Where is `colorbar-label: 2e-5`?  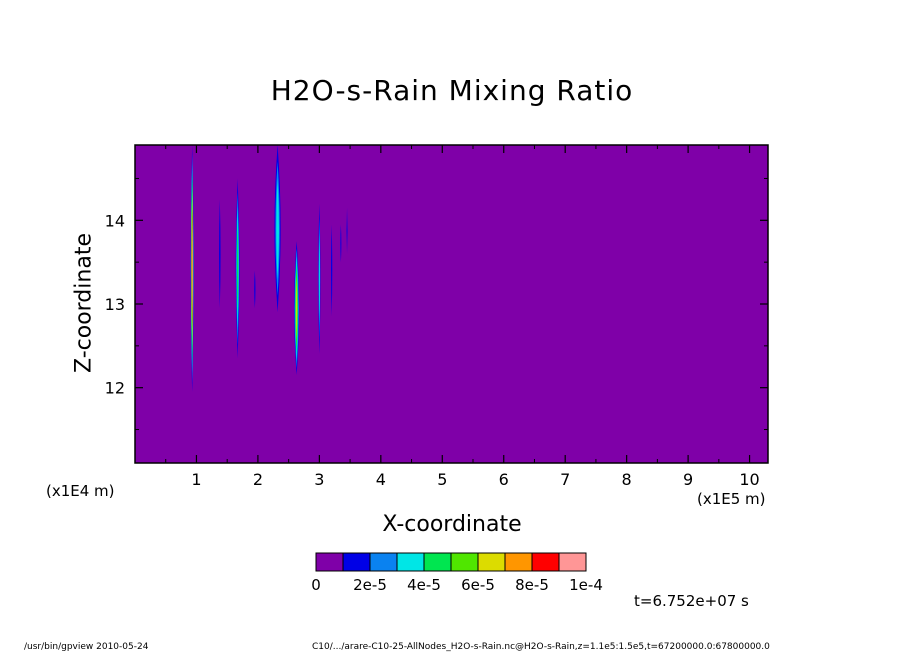 colorbar-label: 2e-5 is located at coordinates (370, 585).